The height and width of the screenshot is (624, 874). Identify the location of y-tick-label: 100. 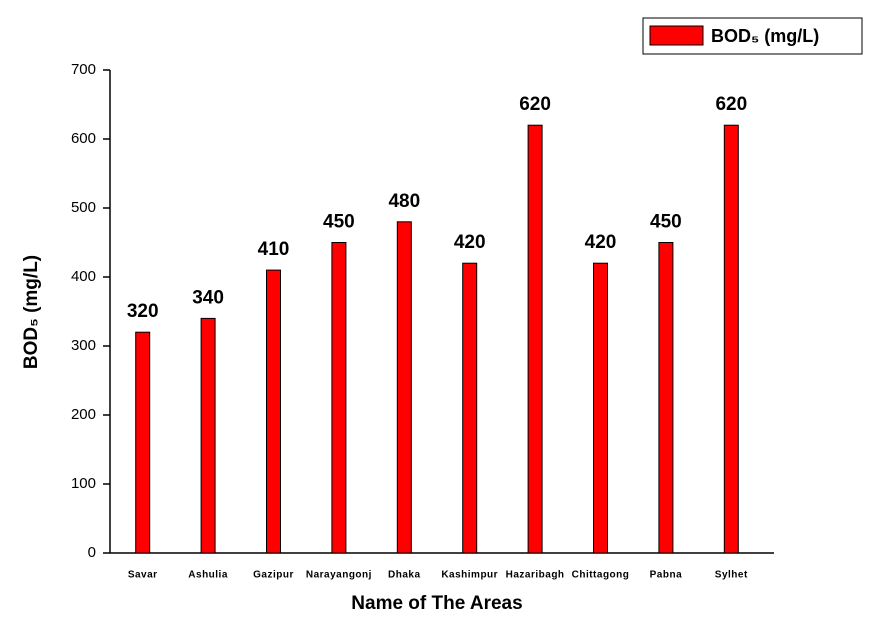
(83, 483).